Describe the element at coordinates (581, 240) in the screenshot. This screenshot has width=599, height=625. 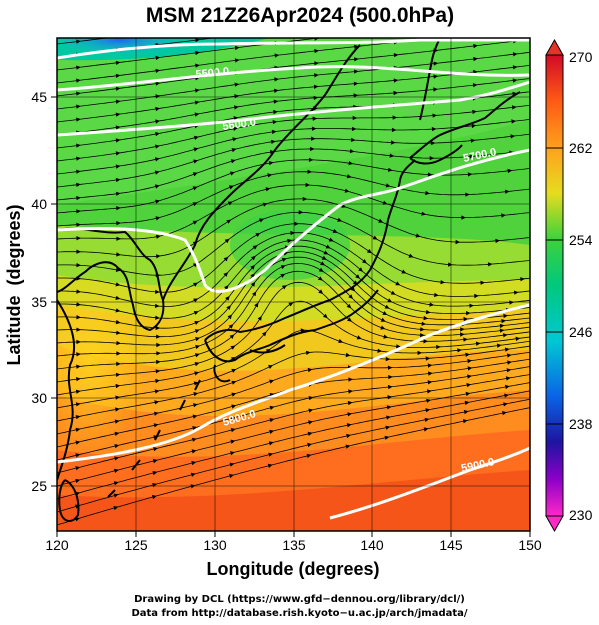
I see `colorbar-tick-label: 254` at that location.